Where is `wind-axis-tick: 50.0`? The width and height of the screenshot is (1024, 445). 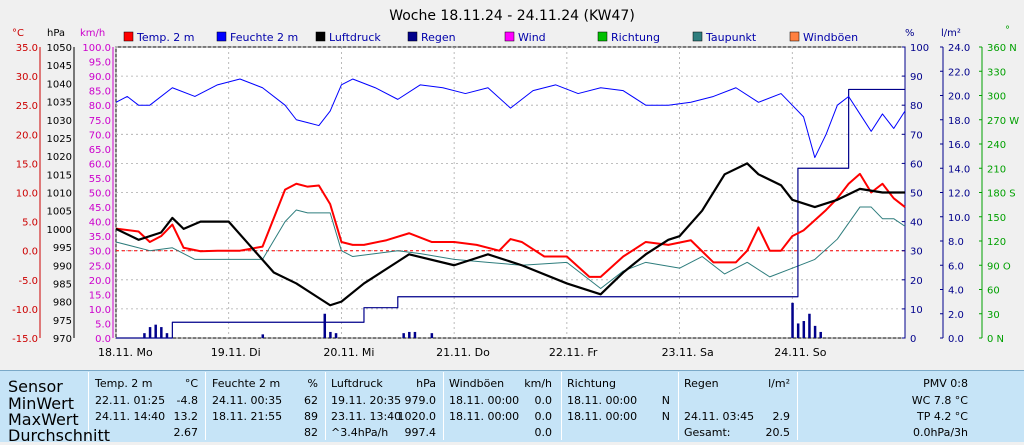 wind-axis-tick: 50.0 is located at coordinates (100, 194).